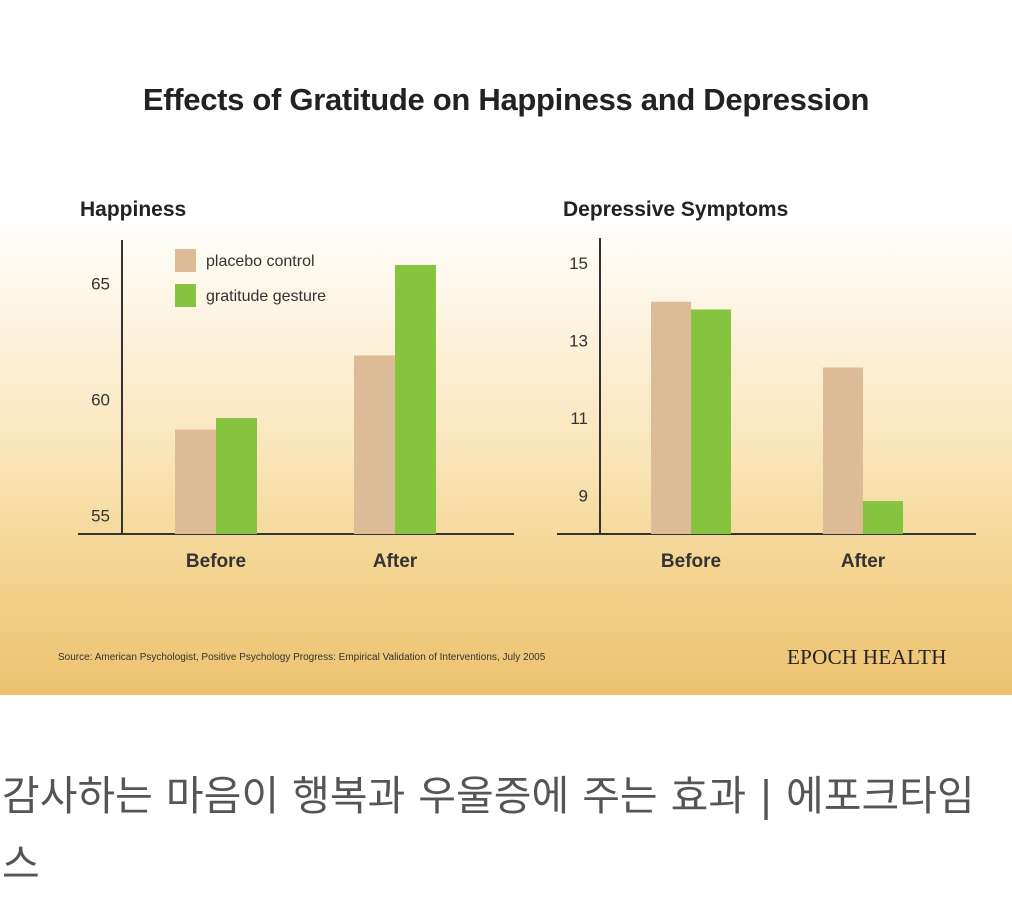 The width and height of the screenshot is (1012, 912). Describe the element at coordinates (133, 209) in the screenshot. I see `happiness-panel-title: Happiness` at that location.